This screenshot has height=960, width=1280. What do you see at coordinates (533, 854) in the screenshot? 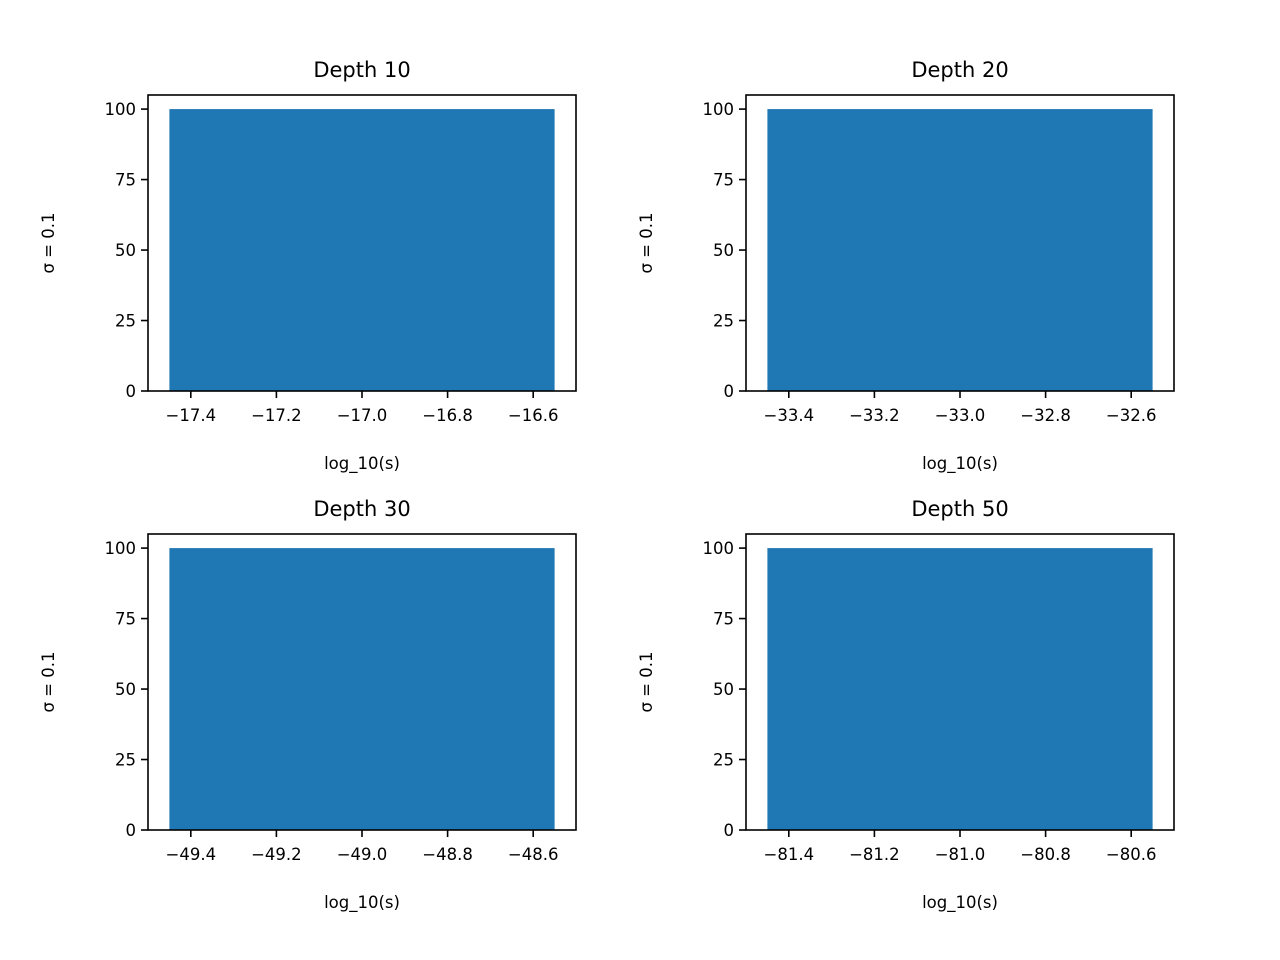
I see `x-tick-label: −48.6` at bounding box center [533, 854].